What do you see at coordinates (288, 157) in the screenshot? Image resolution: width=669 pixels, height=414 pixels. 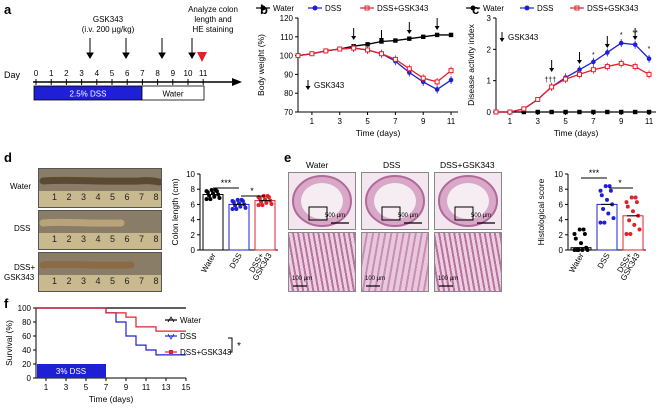 I see `panel-label-e: e` at bounding box center [288, 157].